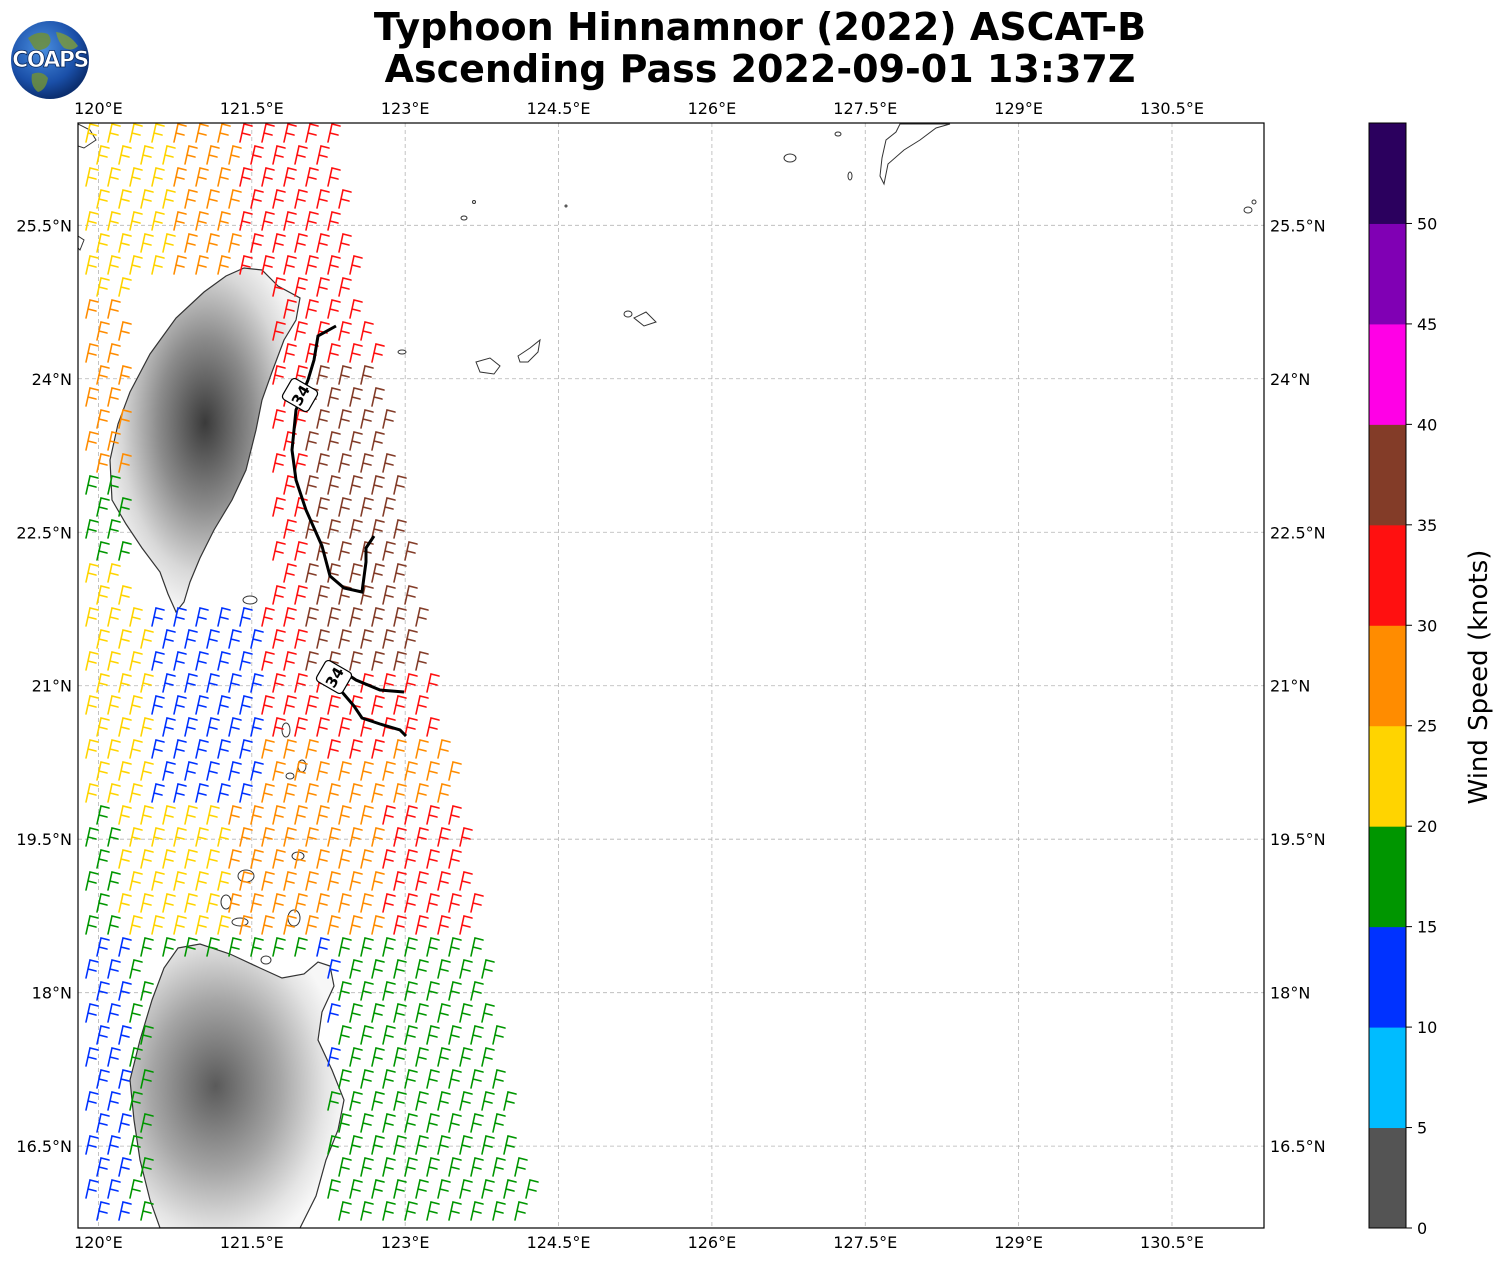 This screenshot has width=1505, height=1264. I want to click on lon-tick-bottom-0: 120°E, so click(98, 1242).